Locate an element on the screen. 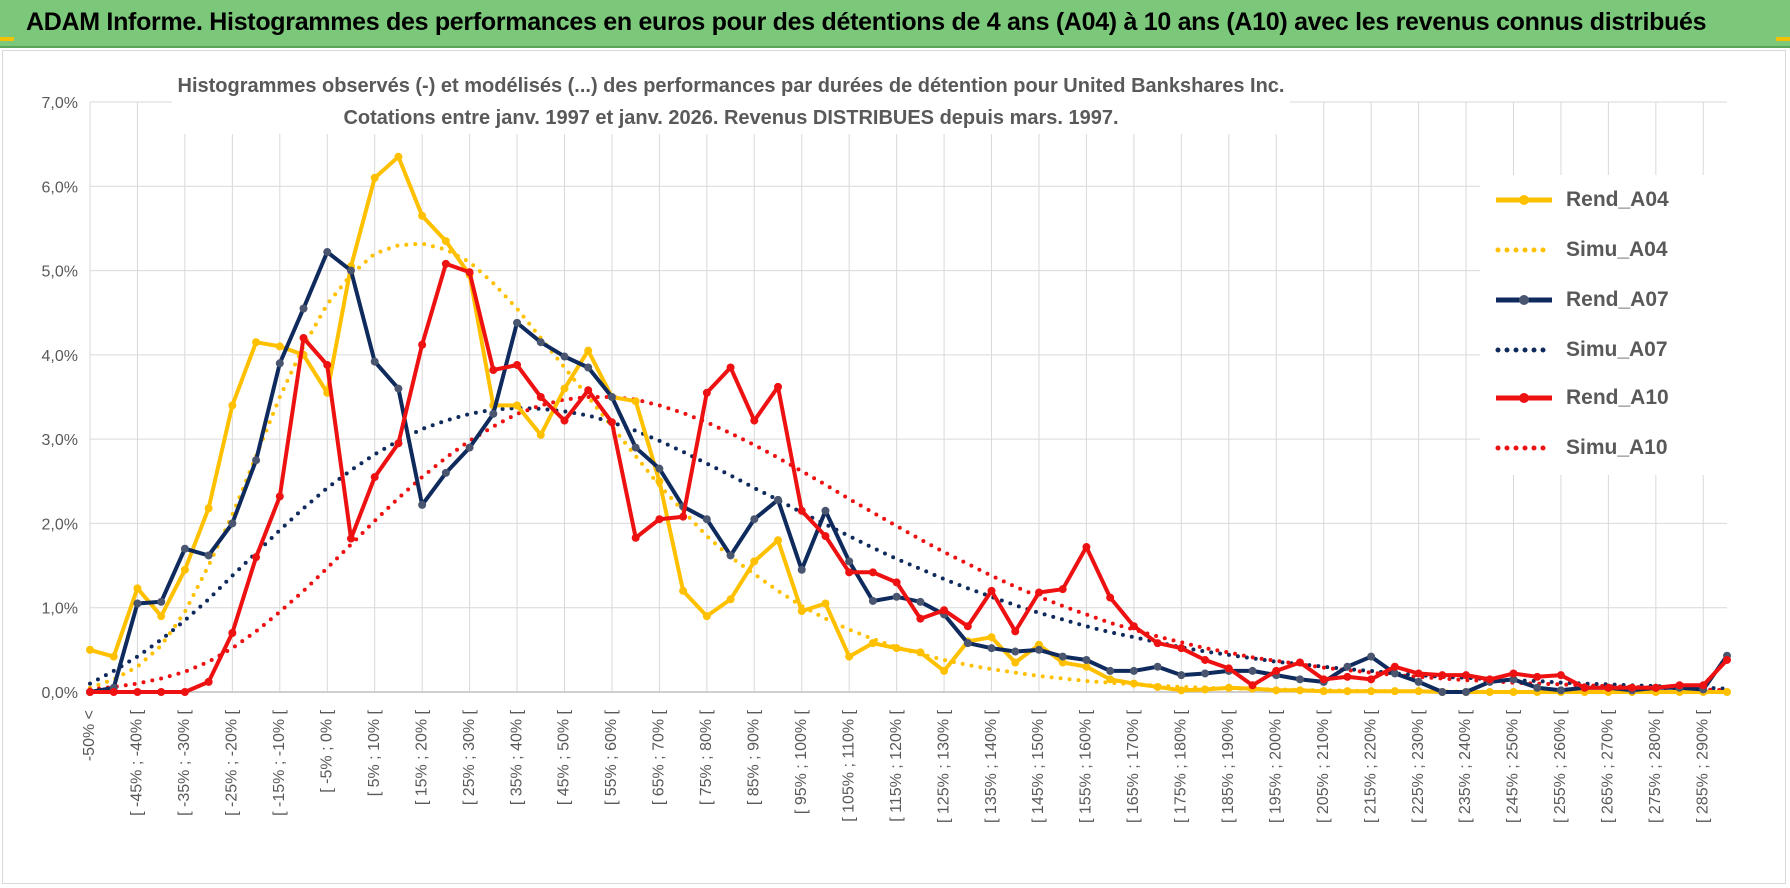 This screenshot has height=888, width=1790. x-tick-label: [ 55% ; 60% [ is located at coordinates (611, 757).